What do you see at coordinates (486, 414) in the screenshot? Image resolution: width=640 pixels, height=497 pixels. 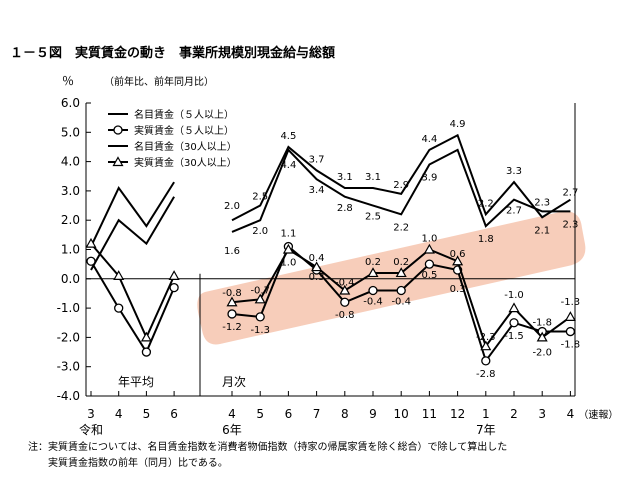 I see `x-tick-label-month: 1` at bounding box center [486, 414].